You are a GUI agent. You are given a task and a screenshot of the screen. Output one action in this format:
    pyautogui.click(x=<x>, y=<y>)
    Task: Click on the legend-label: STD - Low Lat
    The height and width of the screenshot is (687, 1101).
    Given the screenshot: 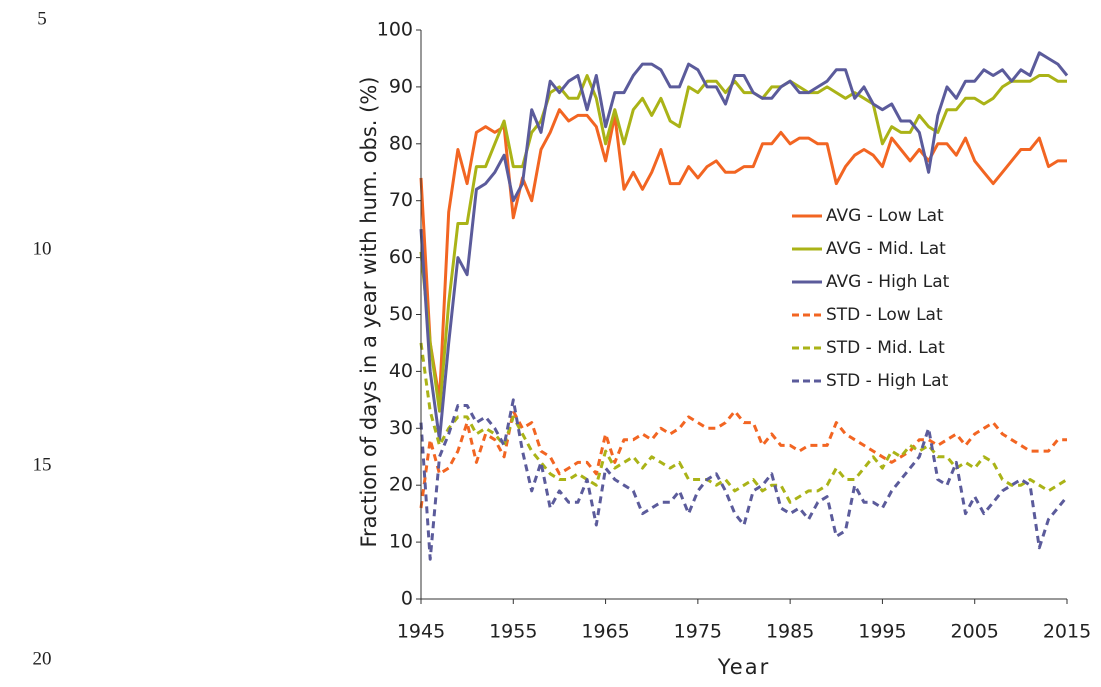 What is the action you would take?
    pyautogui.click(x=884, y=315)
    